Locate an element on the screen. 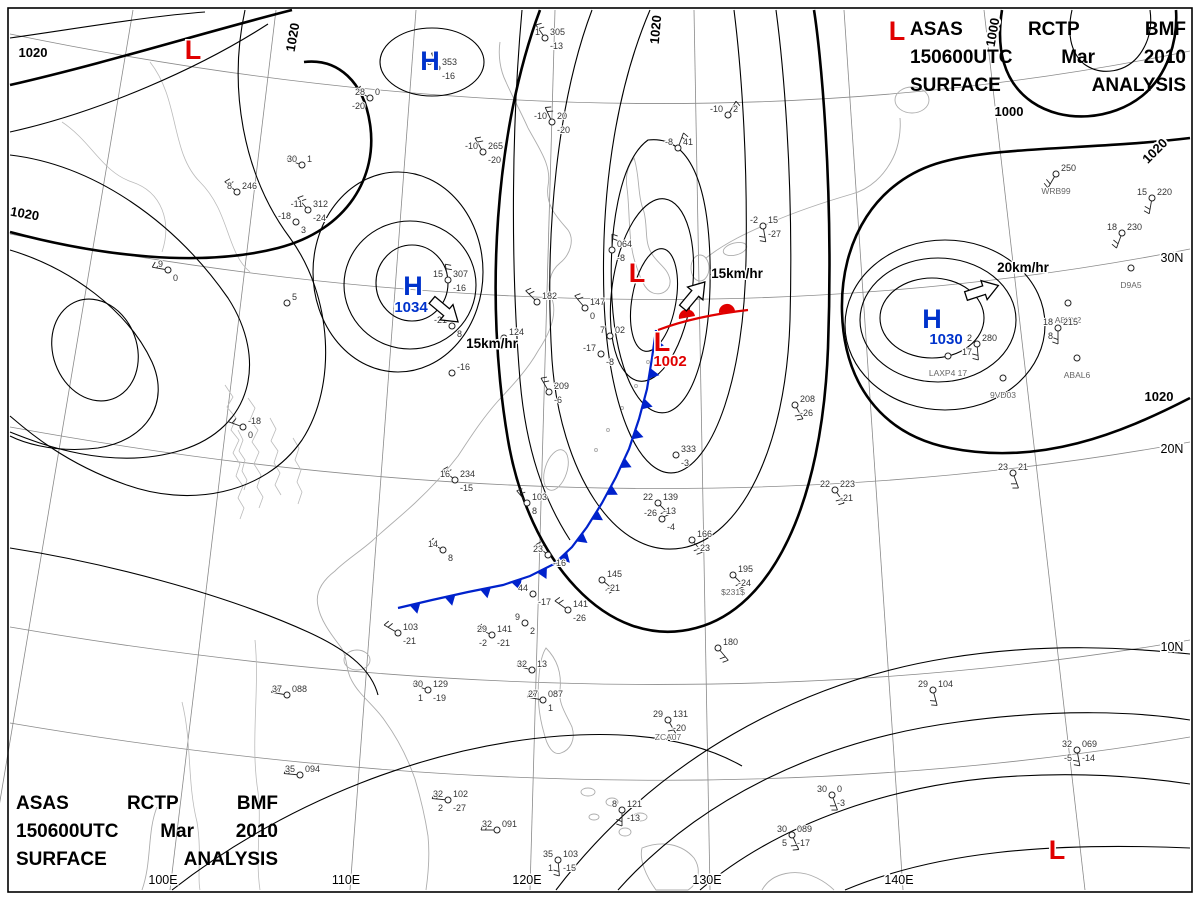 This screenshot has width=1200, height=900. station-value-lower-right: 1 is located at coordinates (550, 708).